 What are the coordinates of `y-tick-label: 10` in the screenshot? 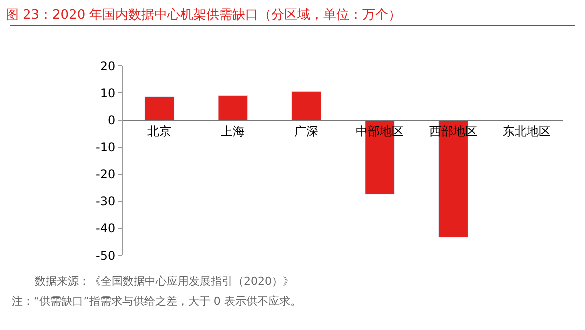 It's located at (108, 93).